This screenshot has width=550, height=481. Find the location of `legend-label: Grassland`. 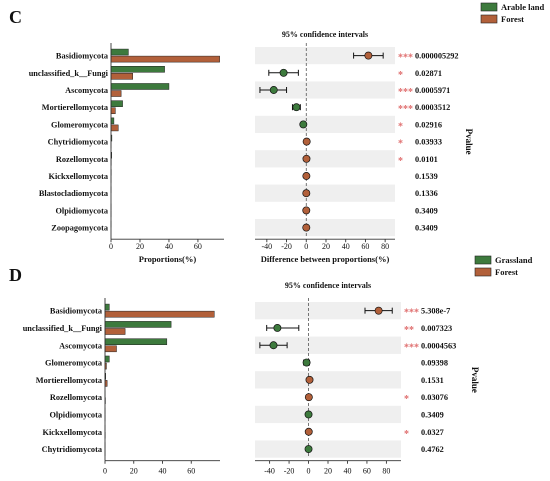

legend-label: Grassland is located at coordinates (514, 260).